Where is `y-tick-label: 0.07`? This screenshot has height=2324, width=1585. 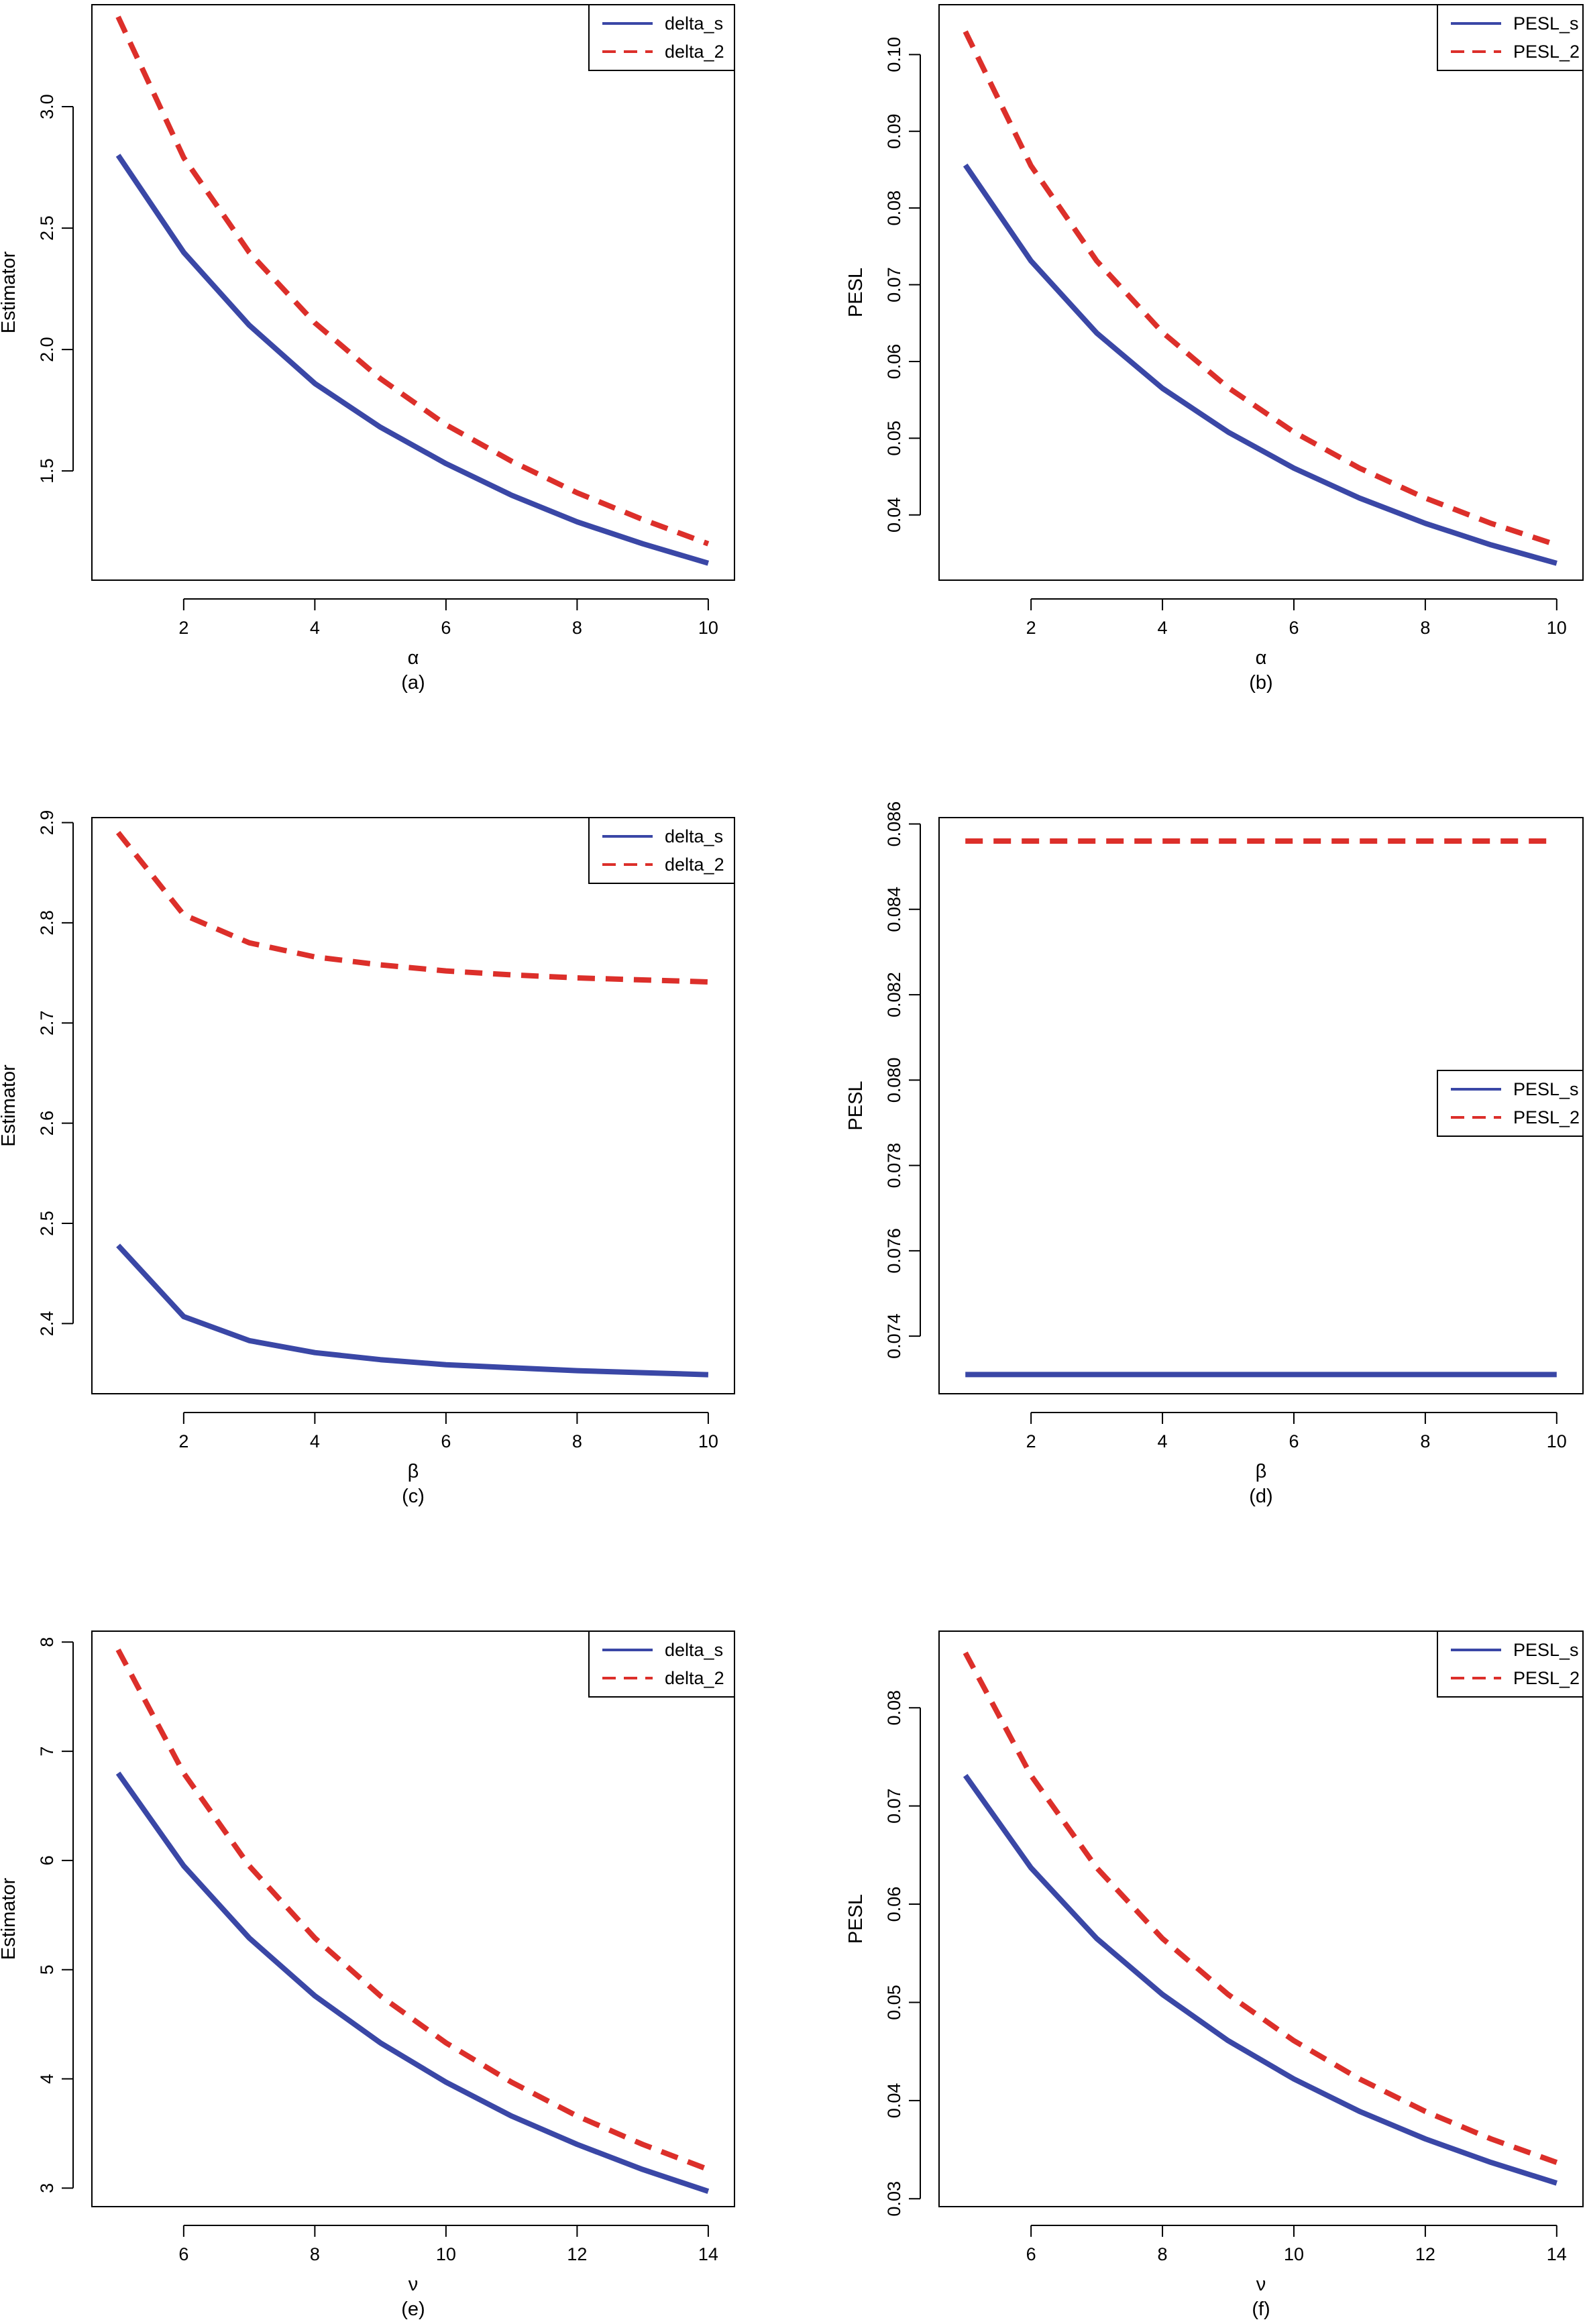 y-tick-label: 0.07 is located at coordinates (894, 1806).